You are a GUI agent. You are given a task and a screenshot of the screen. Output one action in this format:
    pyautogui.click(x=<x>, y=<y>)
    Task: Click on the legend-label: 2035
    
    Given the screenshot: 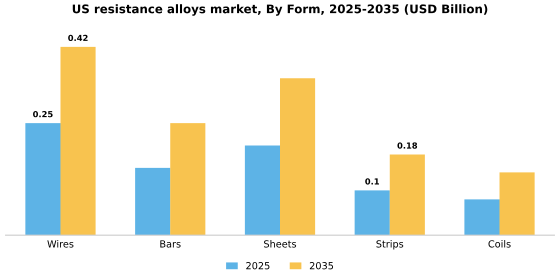 What is the action you would take?
    pyautogui.click(x=322, y=266)
    